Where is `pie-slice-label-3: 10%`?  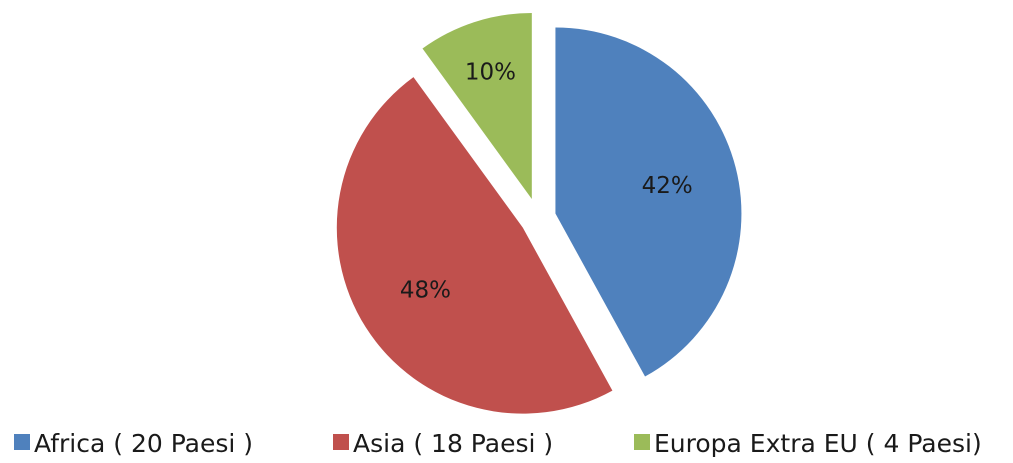 pie-slice-label-3: 10% is located at coordinates (490, 73).